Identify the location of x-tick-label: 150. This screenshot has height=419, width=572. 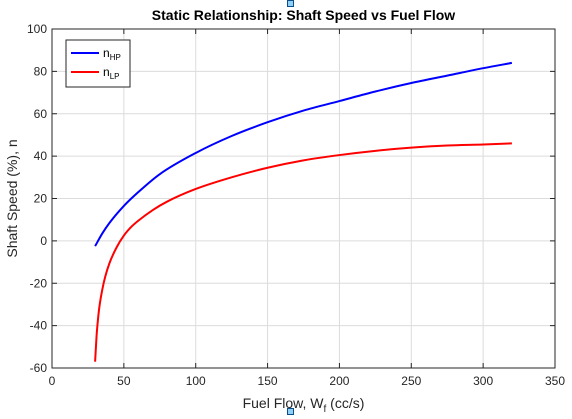
(268, 381).